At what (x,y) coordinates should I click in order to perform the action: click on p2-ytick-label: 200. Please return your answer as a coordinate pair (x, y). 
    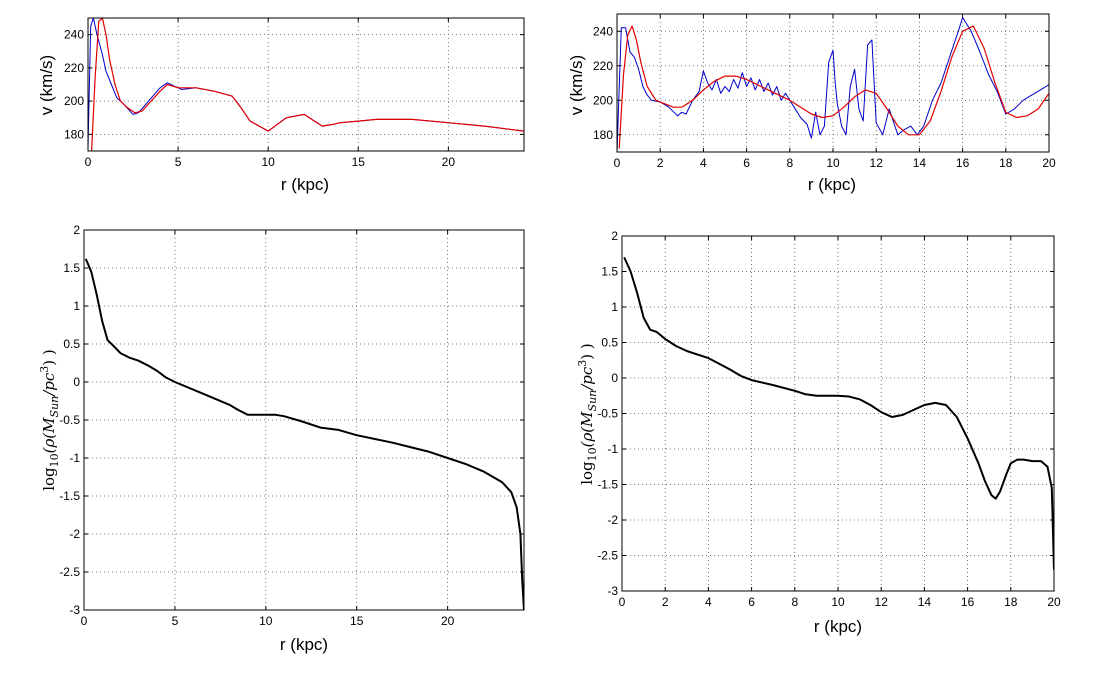
    Looking at the image, I should click on (603, 100).